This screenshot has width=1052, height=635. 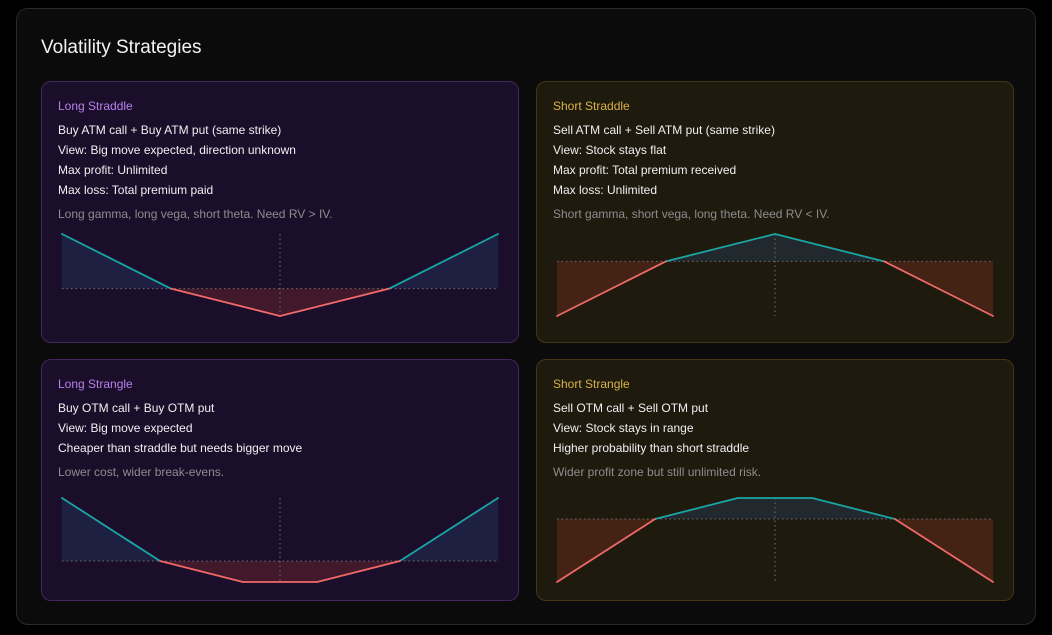 What do you see at coordinates (605, 190) in the screenshot?
I see `card-line: Max loss: Unlimited` at bounding box center [605, 190].